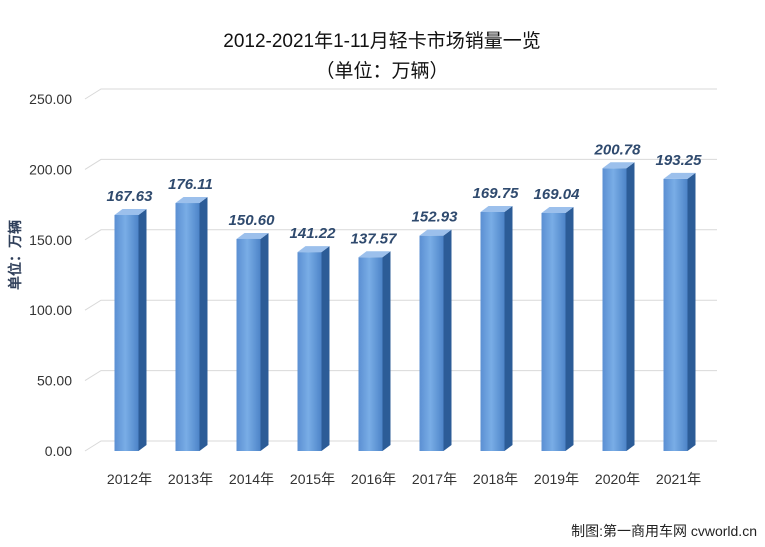  Describe the element at coordinates (129, 479) in the screenshot. I see `x-tick-label: 2012年` at that location.